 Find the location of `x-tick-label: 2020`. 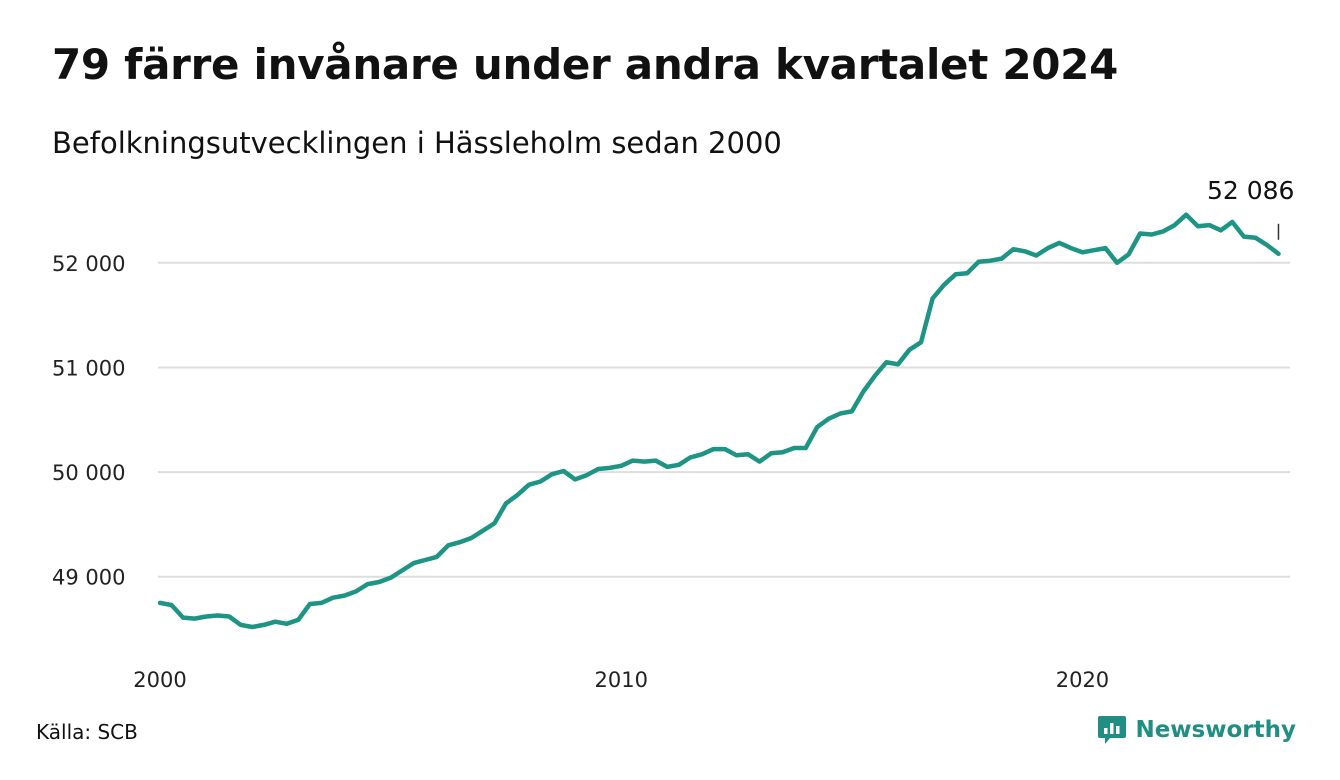

x-tick-label: 2020 is located at coordinates (1082, 680).